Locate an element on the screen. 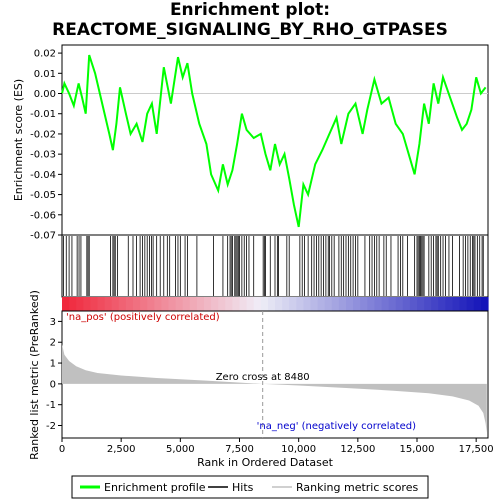  x-tick-label: 10,000 is located at coordinates (298, 449).